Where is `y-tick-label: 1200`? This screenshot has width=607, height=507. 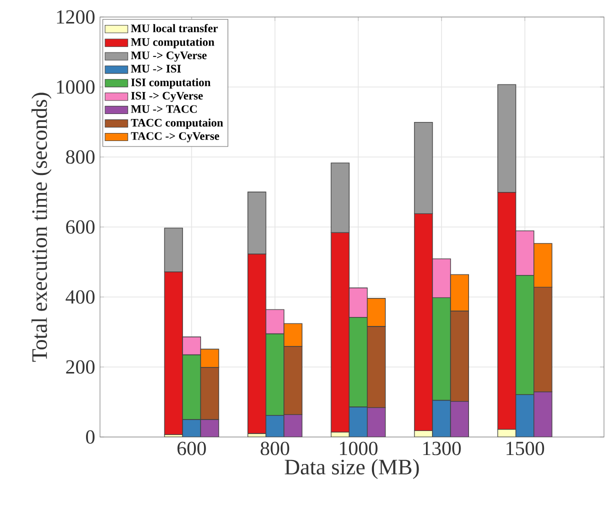
y-tick-label: 1200 is located at coordinates (76, 17).